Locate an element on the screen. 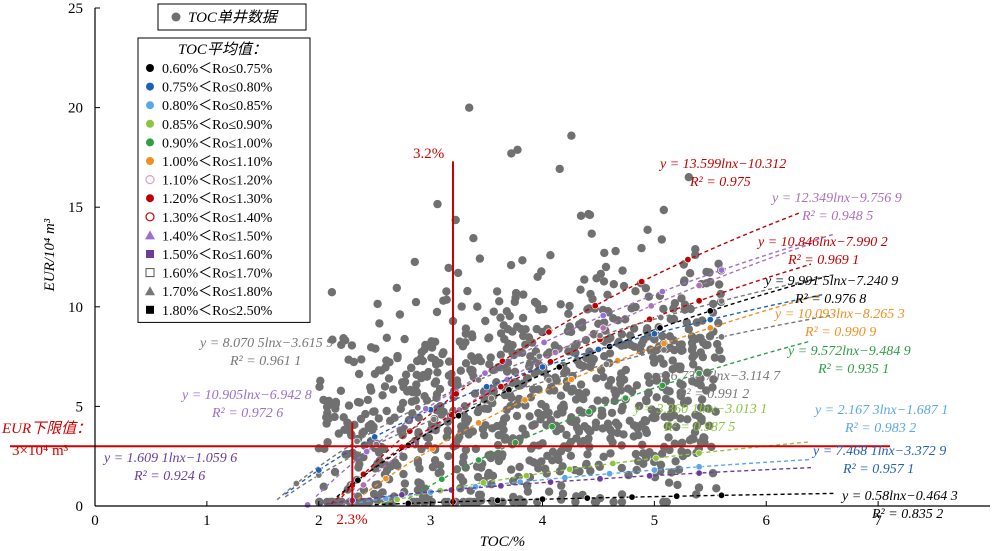  legend-label: 1.50%＜Ro≤1.60% is located at coordinates (217, 255).